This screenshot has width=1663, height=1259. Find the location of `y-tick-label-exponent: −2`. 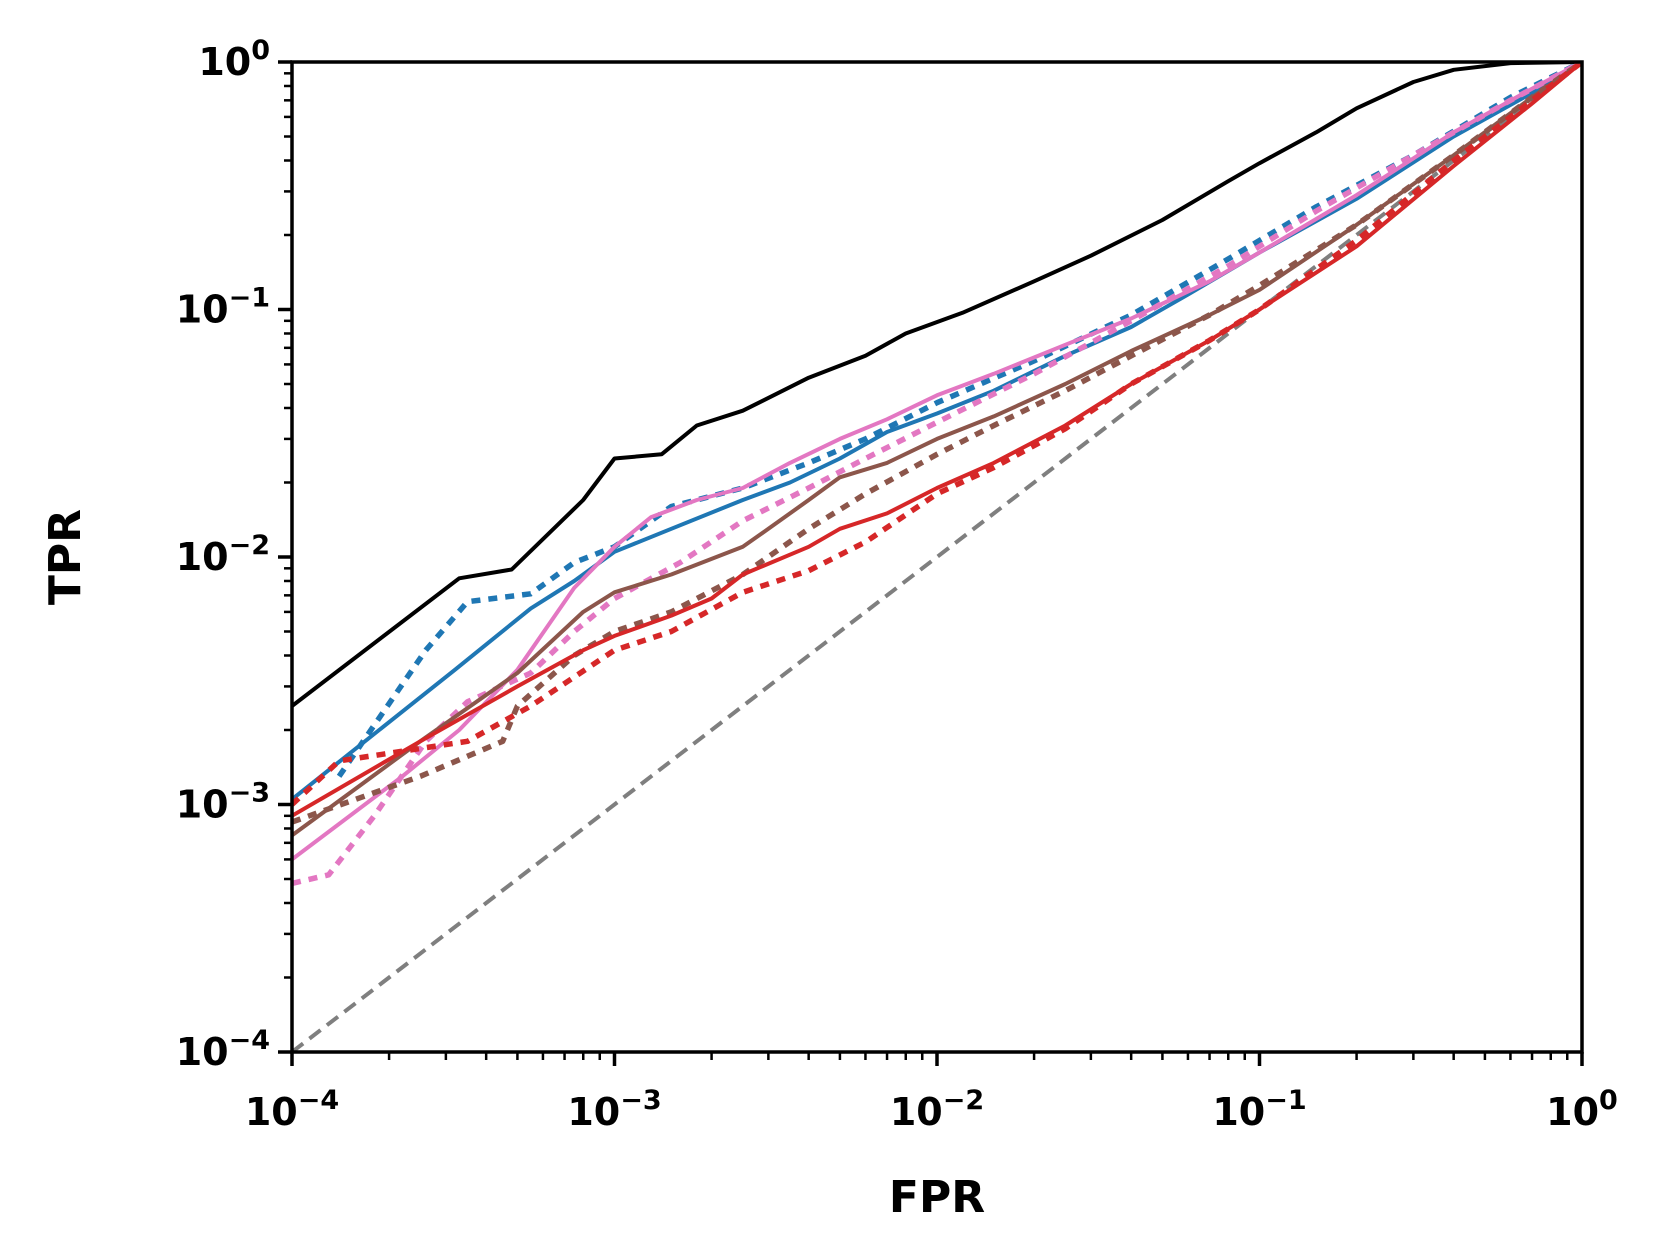

y-tick-label-exponent: −2 is located at coordinates (249, 545).